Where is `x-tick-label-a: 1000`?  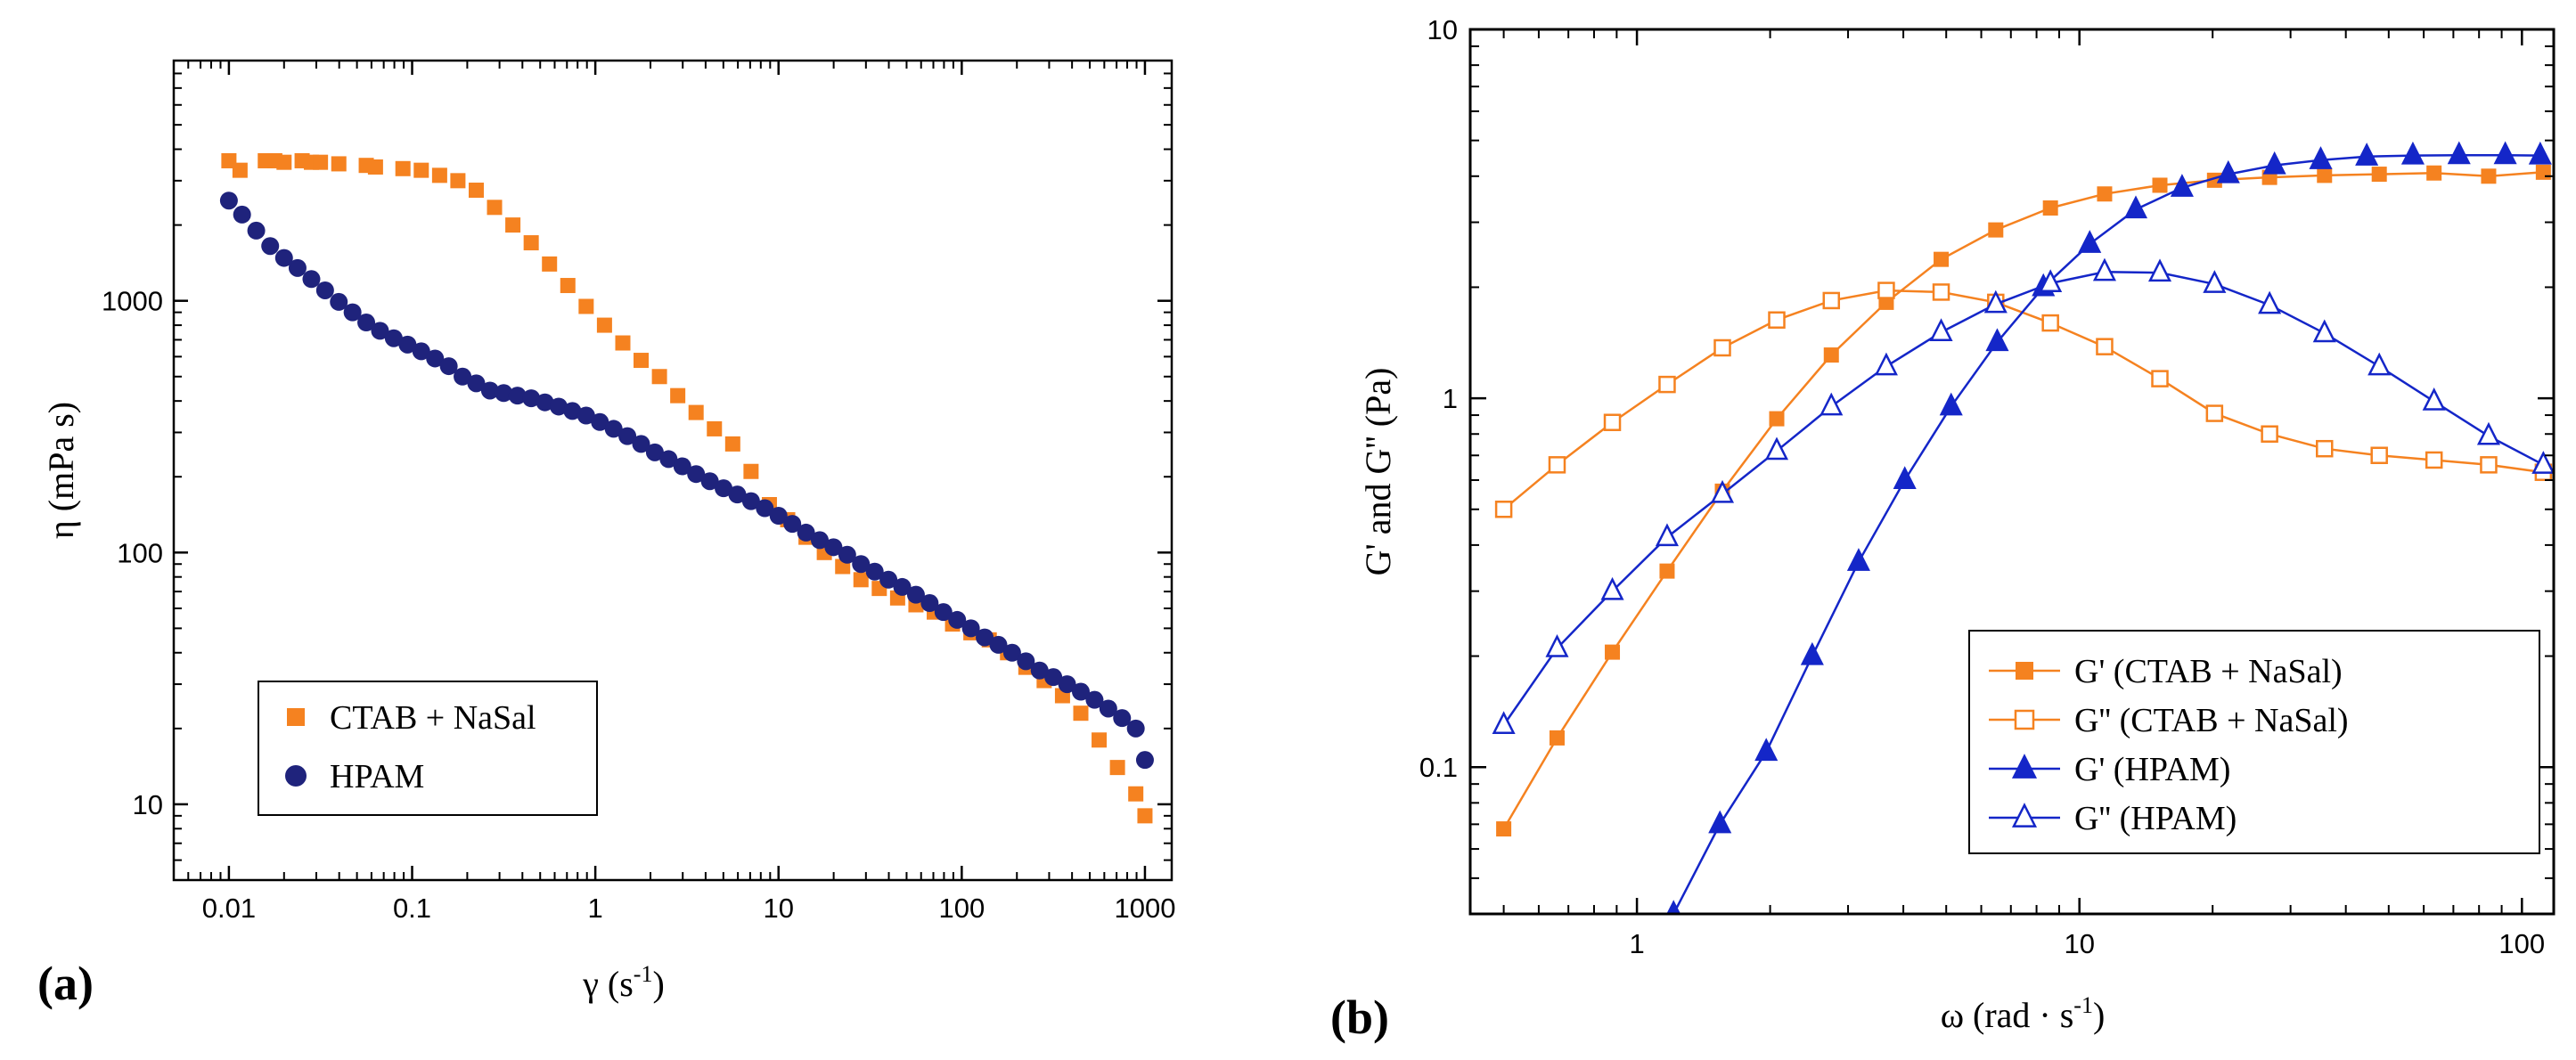 x-tick-label-a: 1000 is located at coordinates (1144, 909).